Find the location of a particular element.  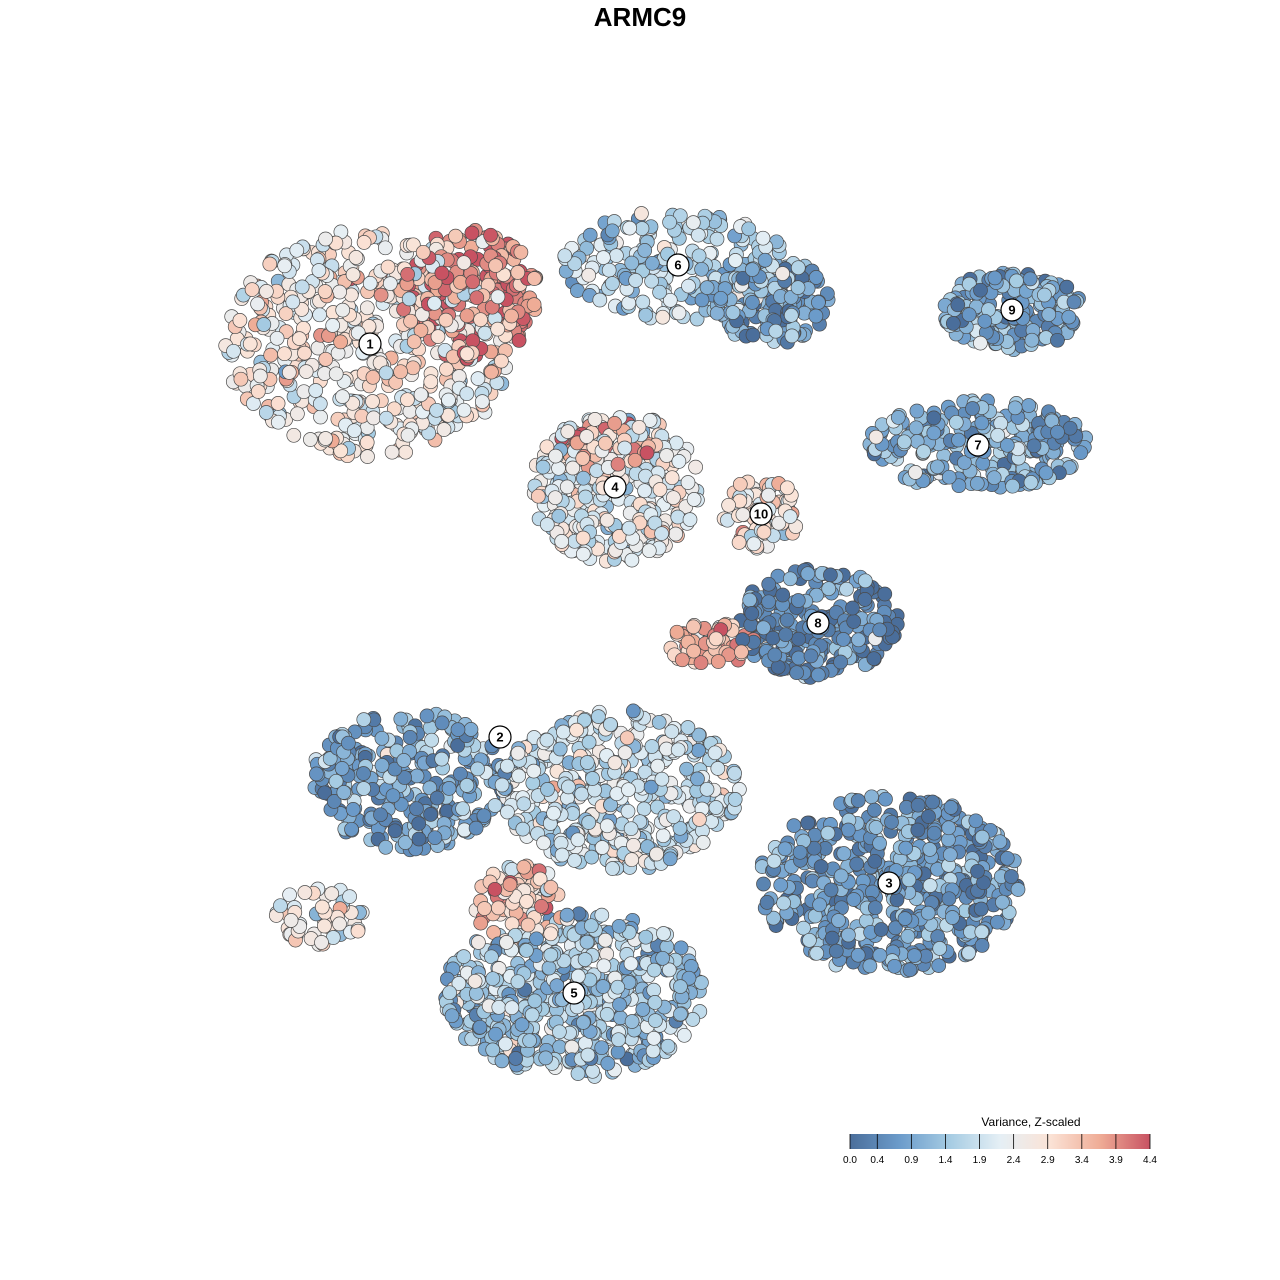

legend-colorbar is located at coordinates (1000, 1141).